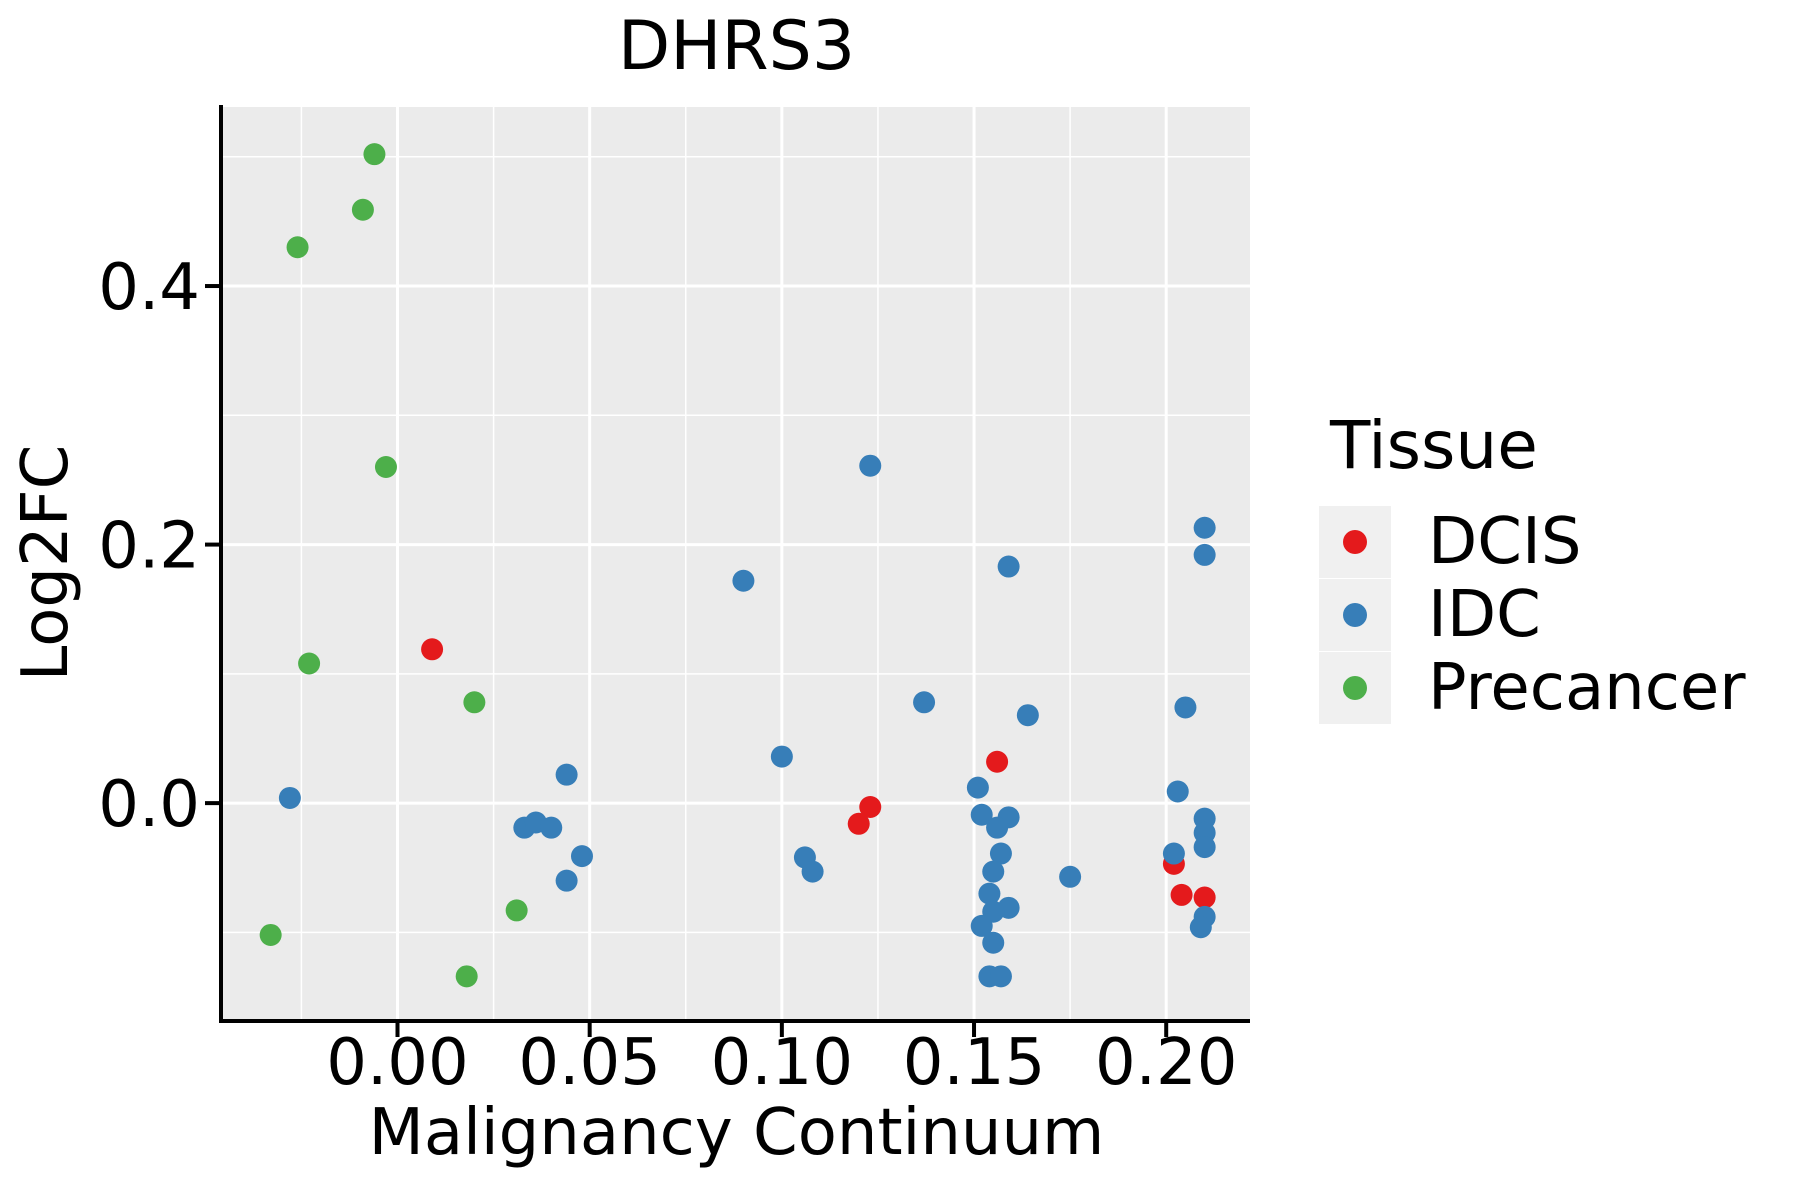  What do you see at coordinates (1166, 1063) in the screenshot?
I see `x-tick-label: 0.20` at bounding box center [1166, 1063].